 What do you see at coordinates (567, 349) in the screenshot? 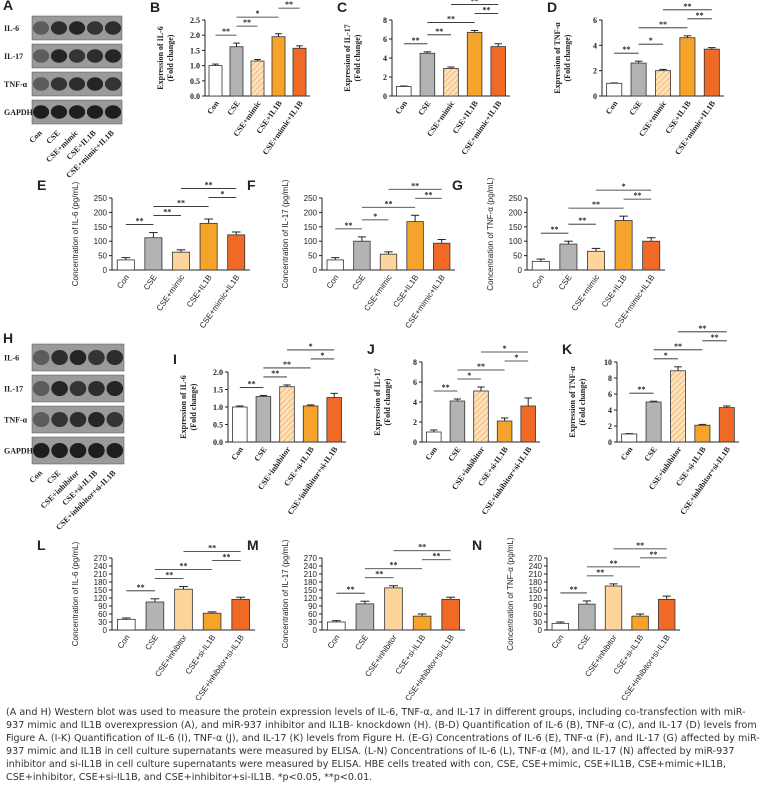
I see `panel-letter: K` at bounding box center [567, 349].